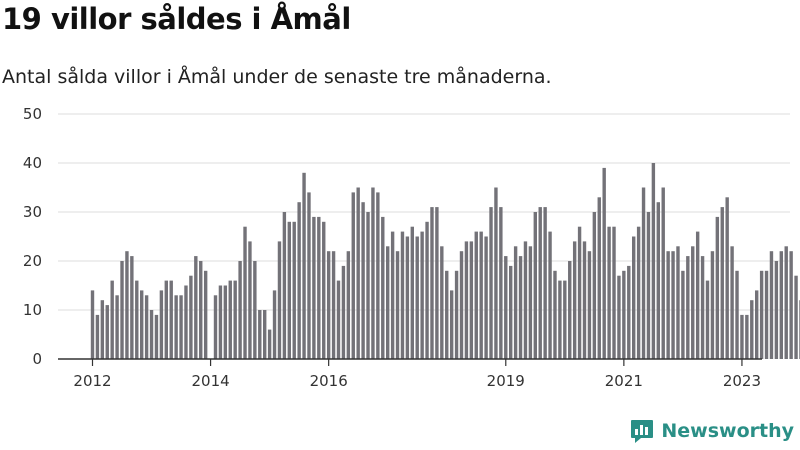 The image size is (800, 450). Describe the element at coordinates (624, 381) in the screenshot. I see `x-tick-label: 2021` at that location.